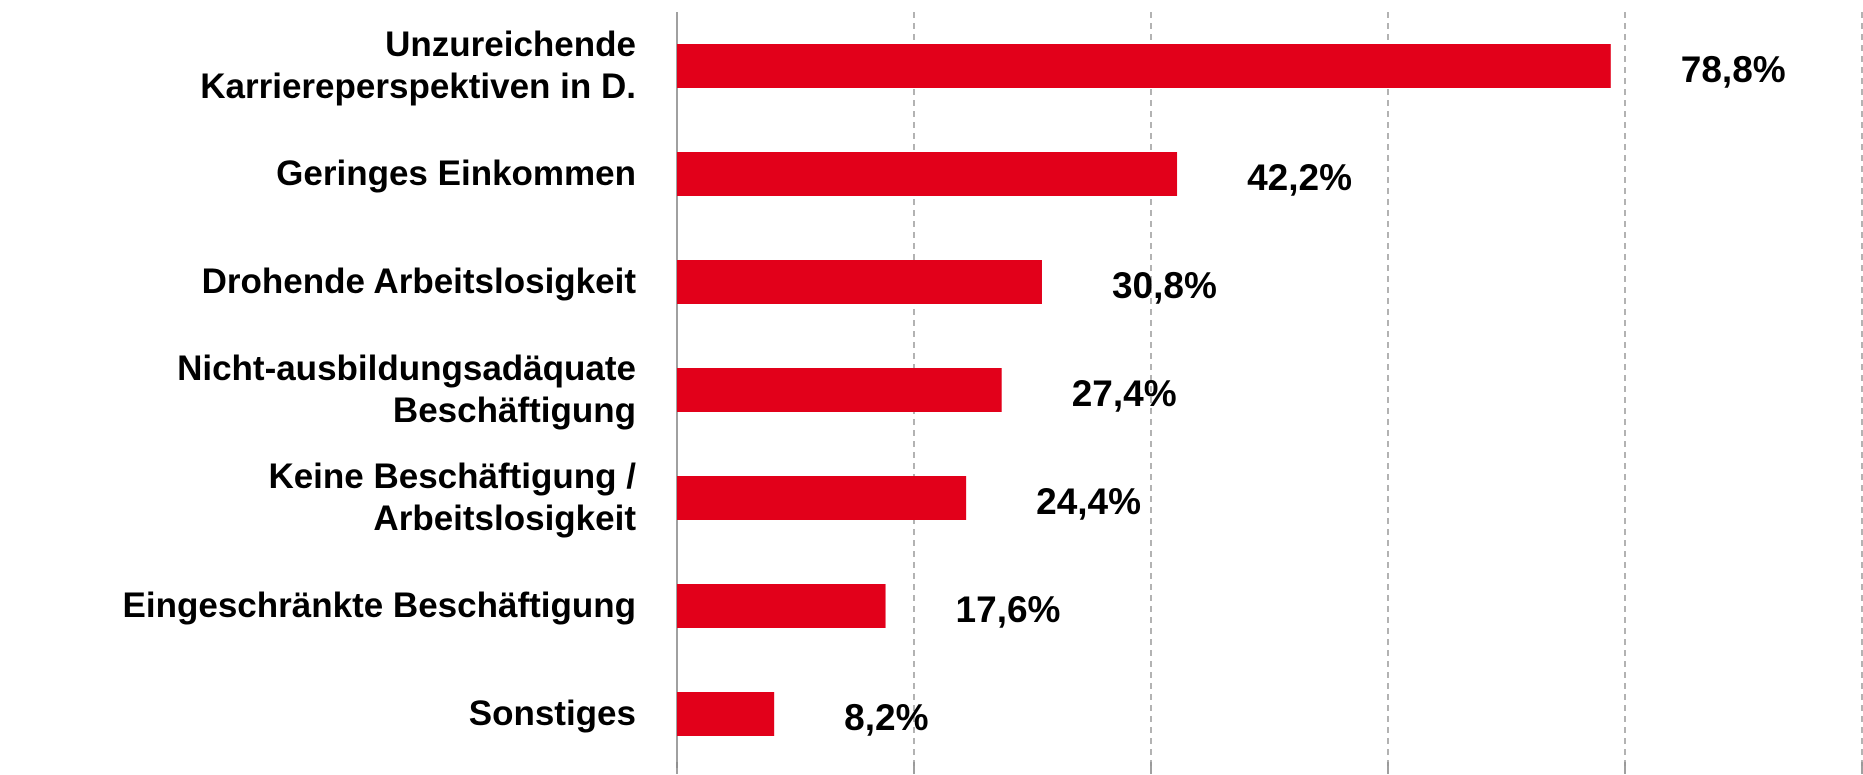  I want to click on data-label: 78,8%, so click(1733, 69).